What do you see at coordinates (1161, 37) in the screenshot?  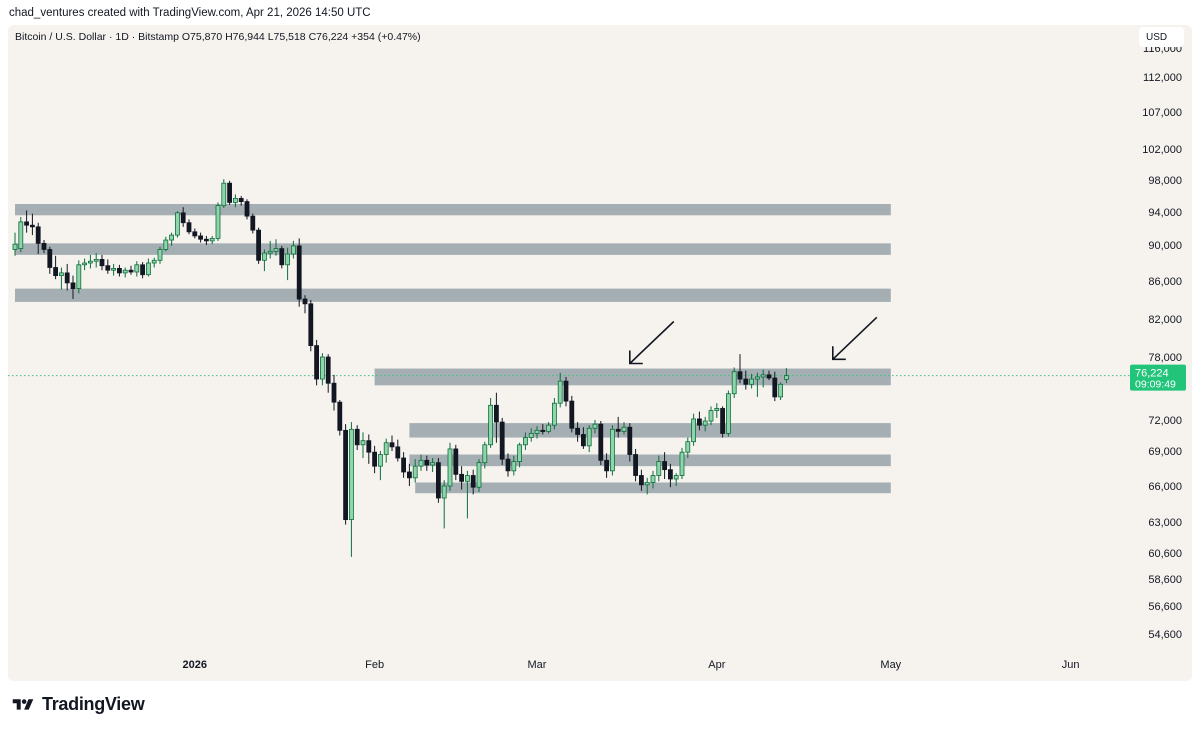 I see `currency-button: USD` at bounding box center [1161, 37].